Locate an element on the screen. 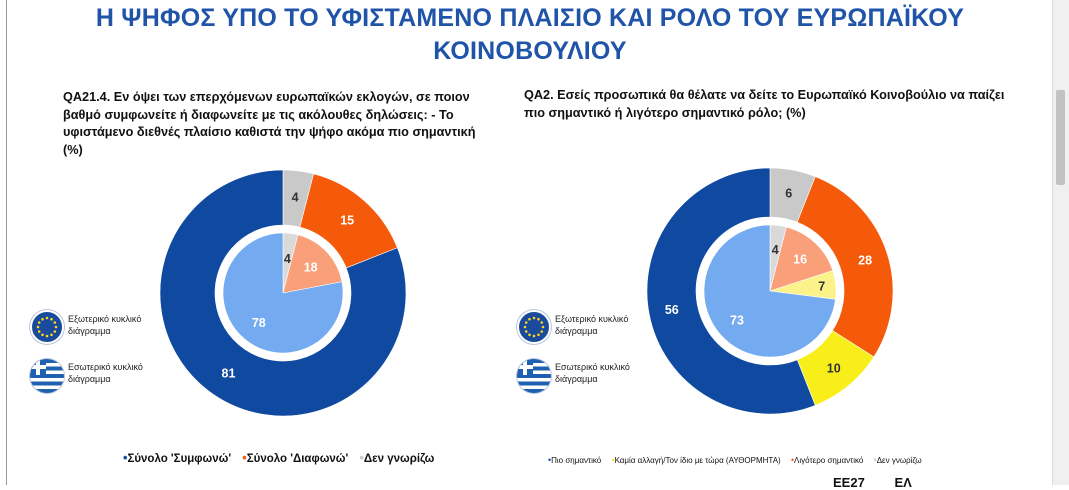  slide-title-line2: ΚΟΙΝΟΒΟΥΛΙΟΥ is located at coordinates (530, 51).